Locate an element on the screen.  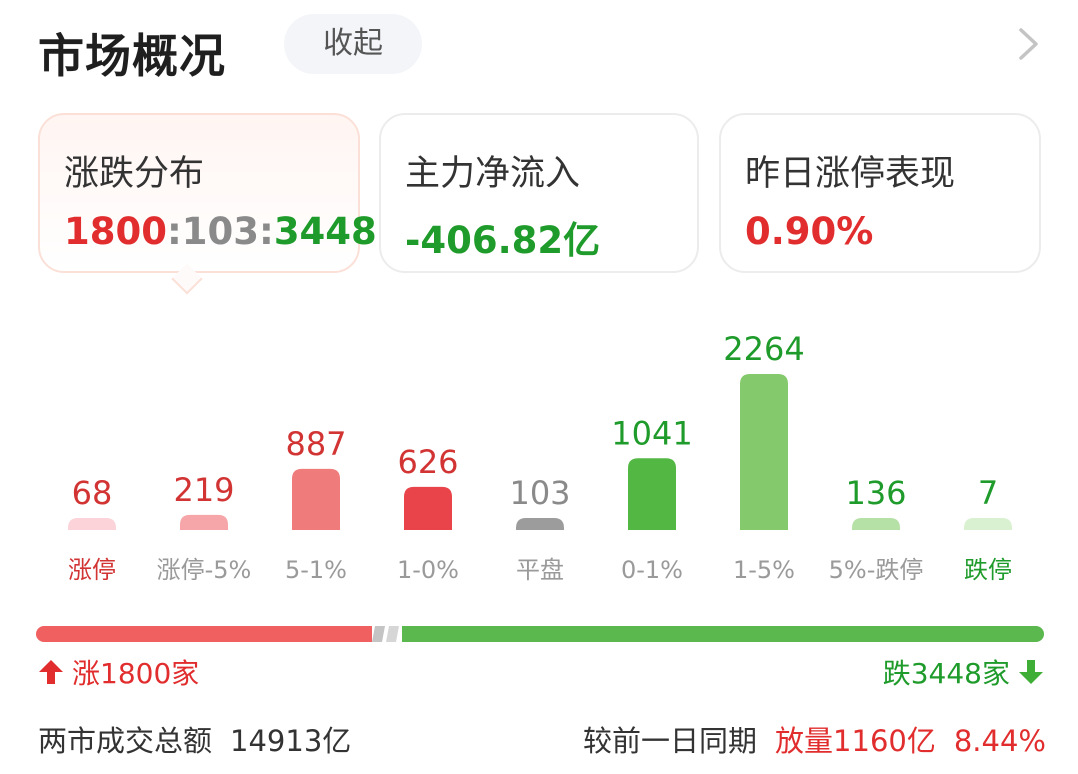
category-label: 0-1% is located at coordinates (652, 570).